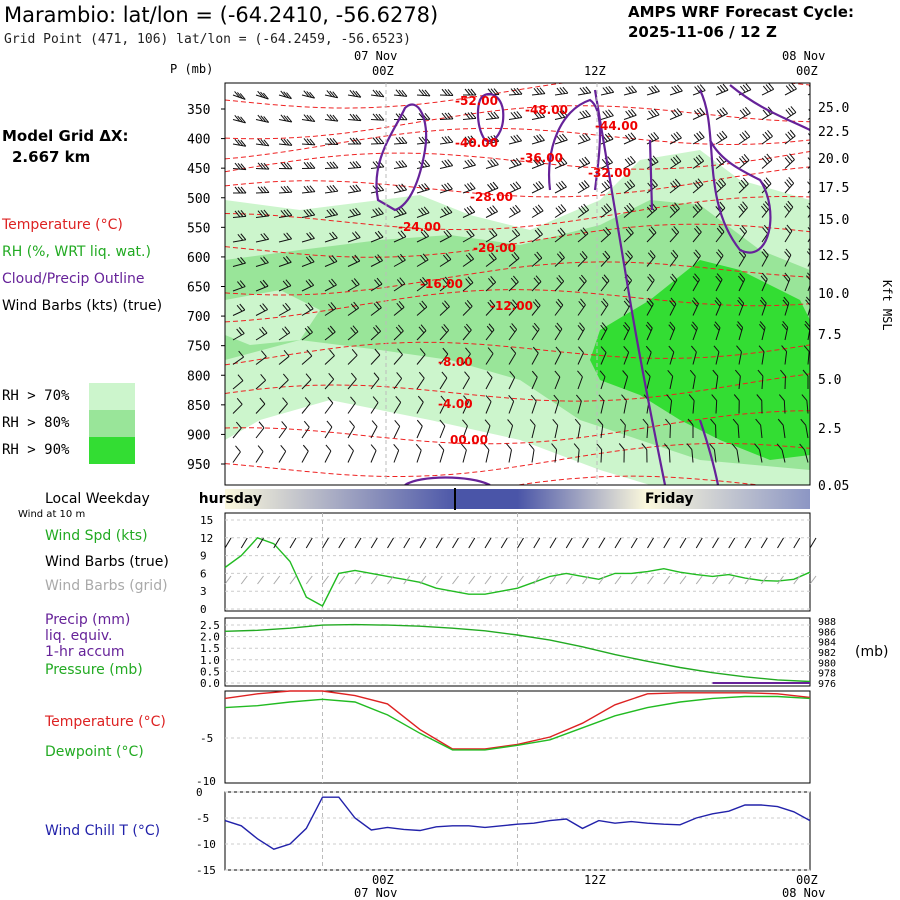 This screenshot has width=900, height=900. Describe the element at coordinates (455, 362) in the screenshot. I see `temperature-label--8.00: -8.00` at that location.